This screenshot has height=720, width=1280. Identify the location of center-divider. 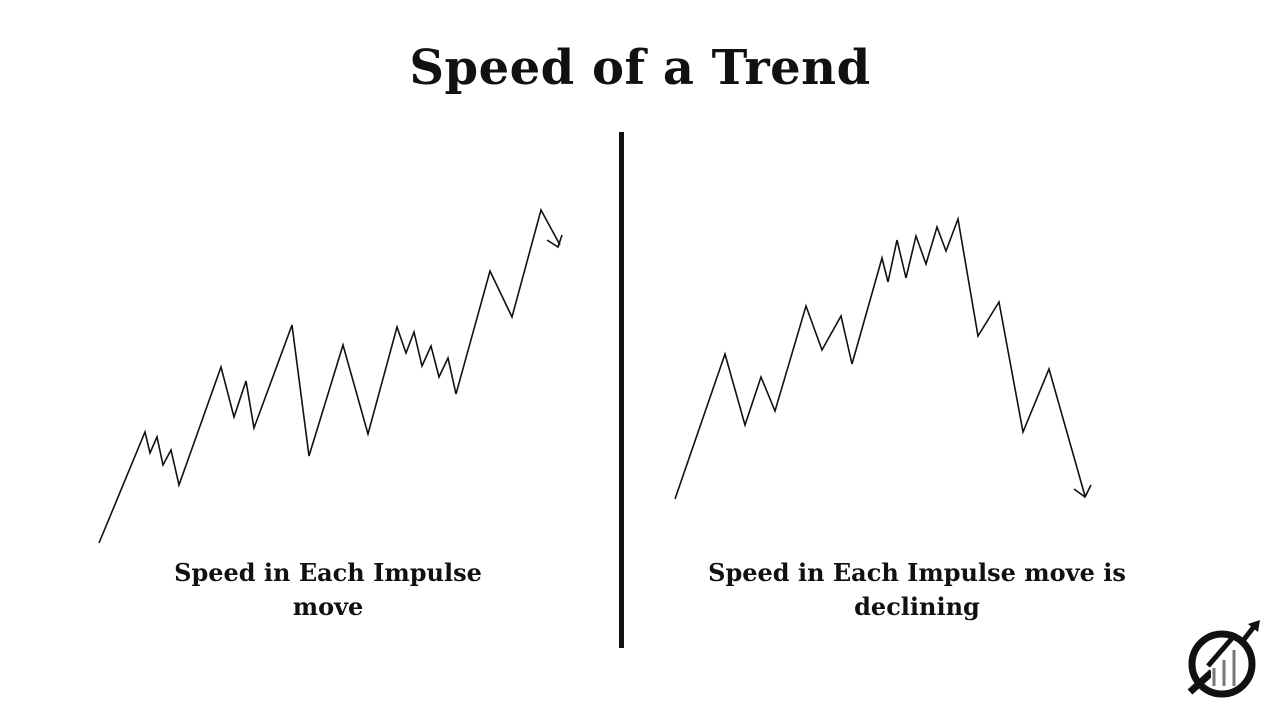
(621, 390).